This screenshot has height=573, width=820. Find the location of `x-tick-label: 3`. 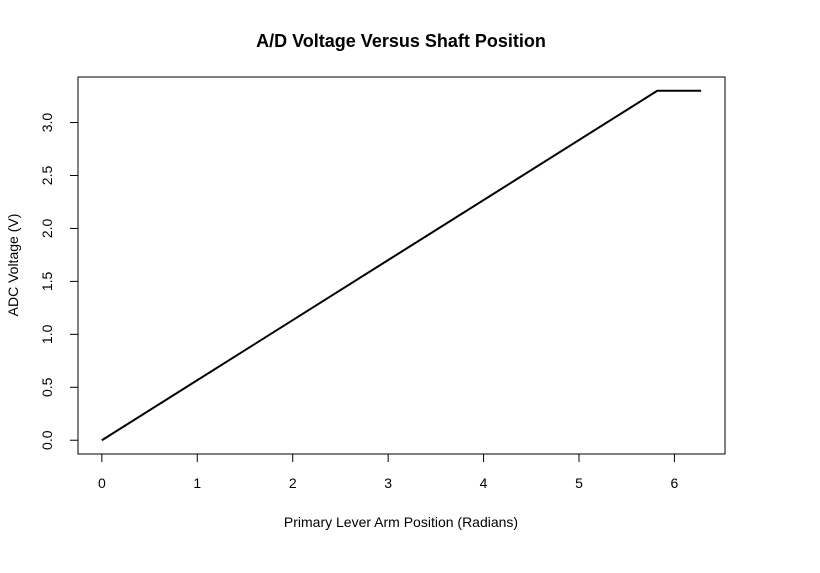

x-tick-label: 3 is located at coordinates (388, 483).